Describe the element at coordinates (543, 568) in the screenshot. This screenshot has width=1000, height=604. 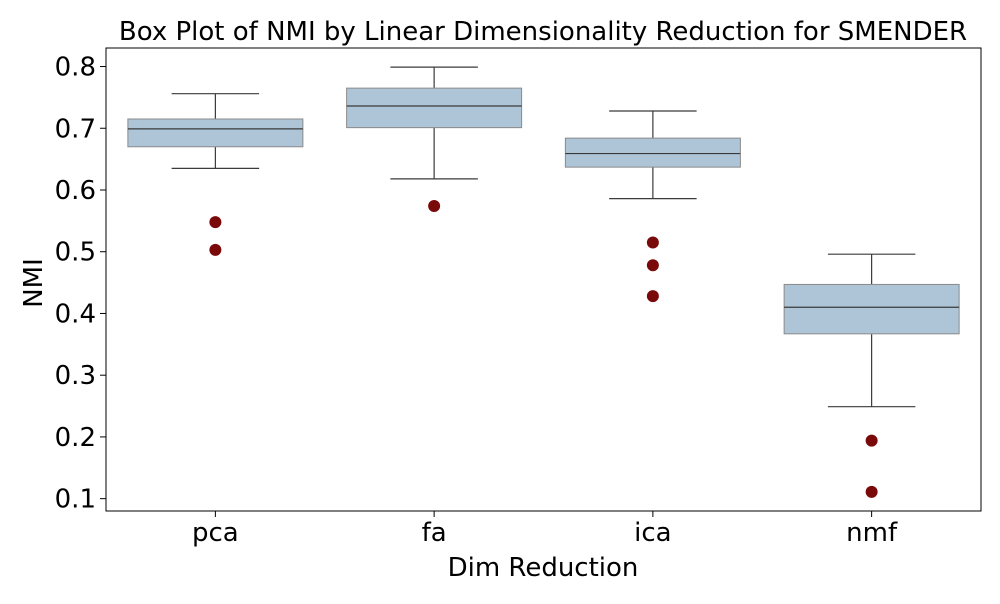
I see `x-axis-label: Dim Reduction` at that location.